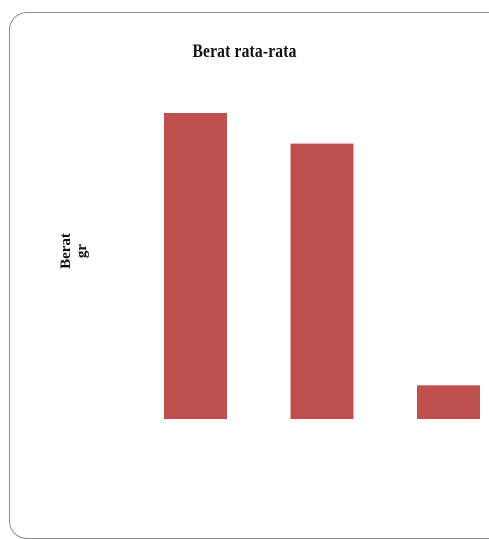  What do you see at coordinates (244, 51) in the screenshot?
I see `chart-title: Berat rata-rata` at bounding box center [244, 51].